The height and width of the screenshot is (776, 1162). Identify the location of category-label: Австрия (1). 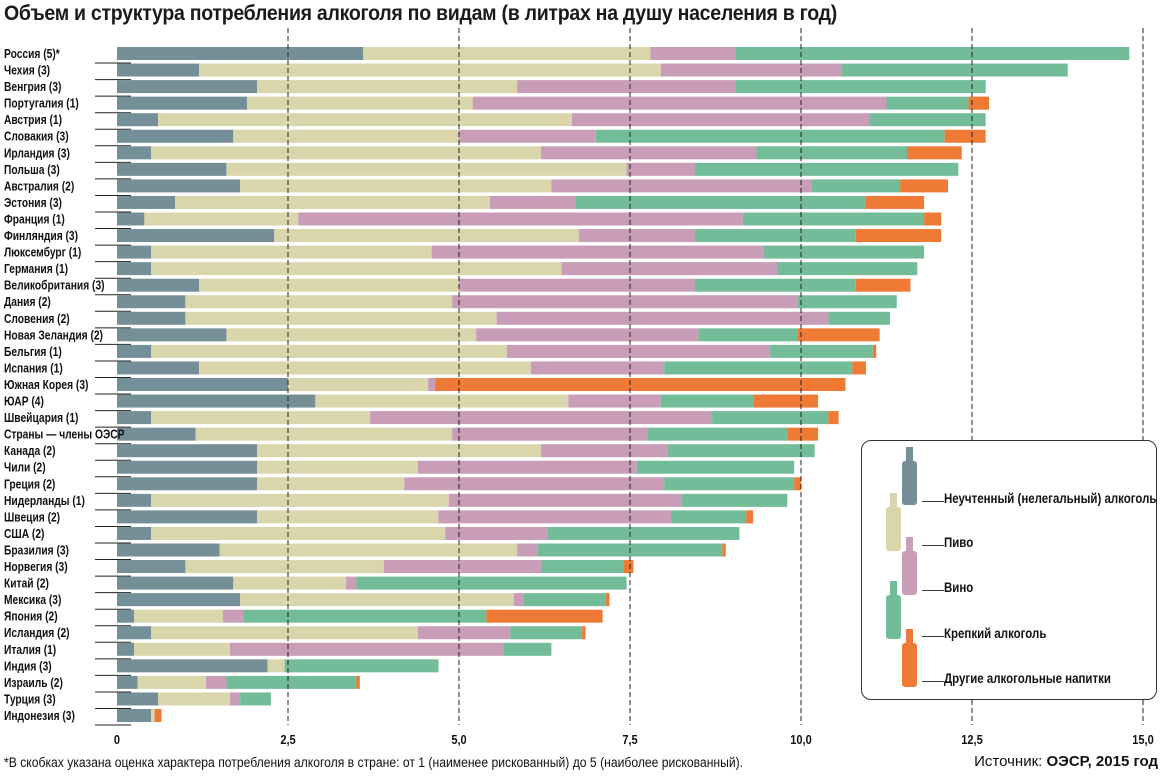
(33, 120).